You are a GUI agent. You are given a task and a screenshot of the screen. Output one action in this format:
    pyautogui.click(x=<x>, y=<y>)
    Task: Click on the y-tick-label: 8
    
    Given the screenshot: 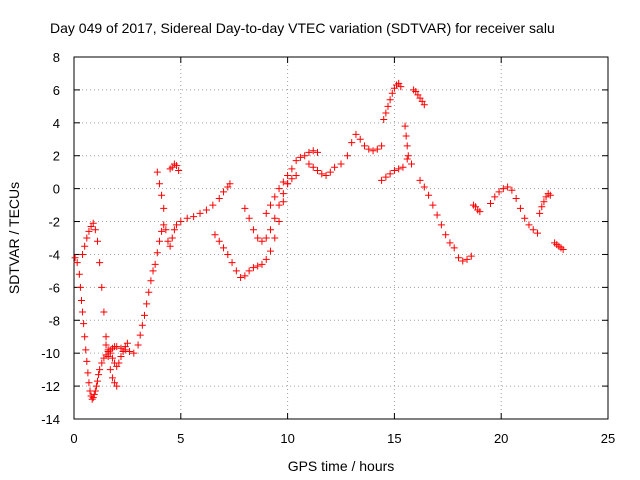 What is the action you would take?
    pyautogui.click(x=56, y=57)
    